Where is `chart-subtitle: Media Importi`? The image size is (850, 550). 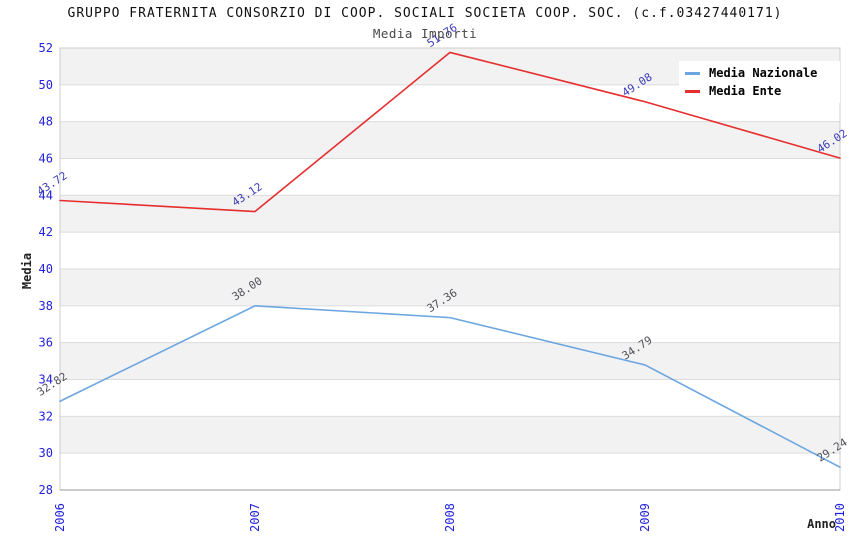
chart-subtitle: Media Importi is located at coordinates (425, 33).